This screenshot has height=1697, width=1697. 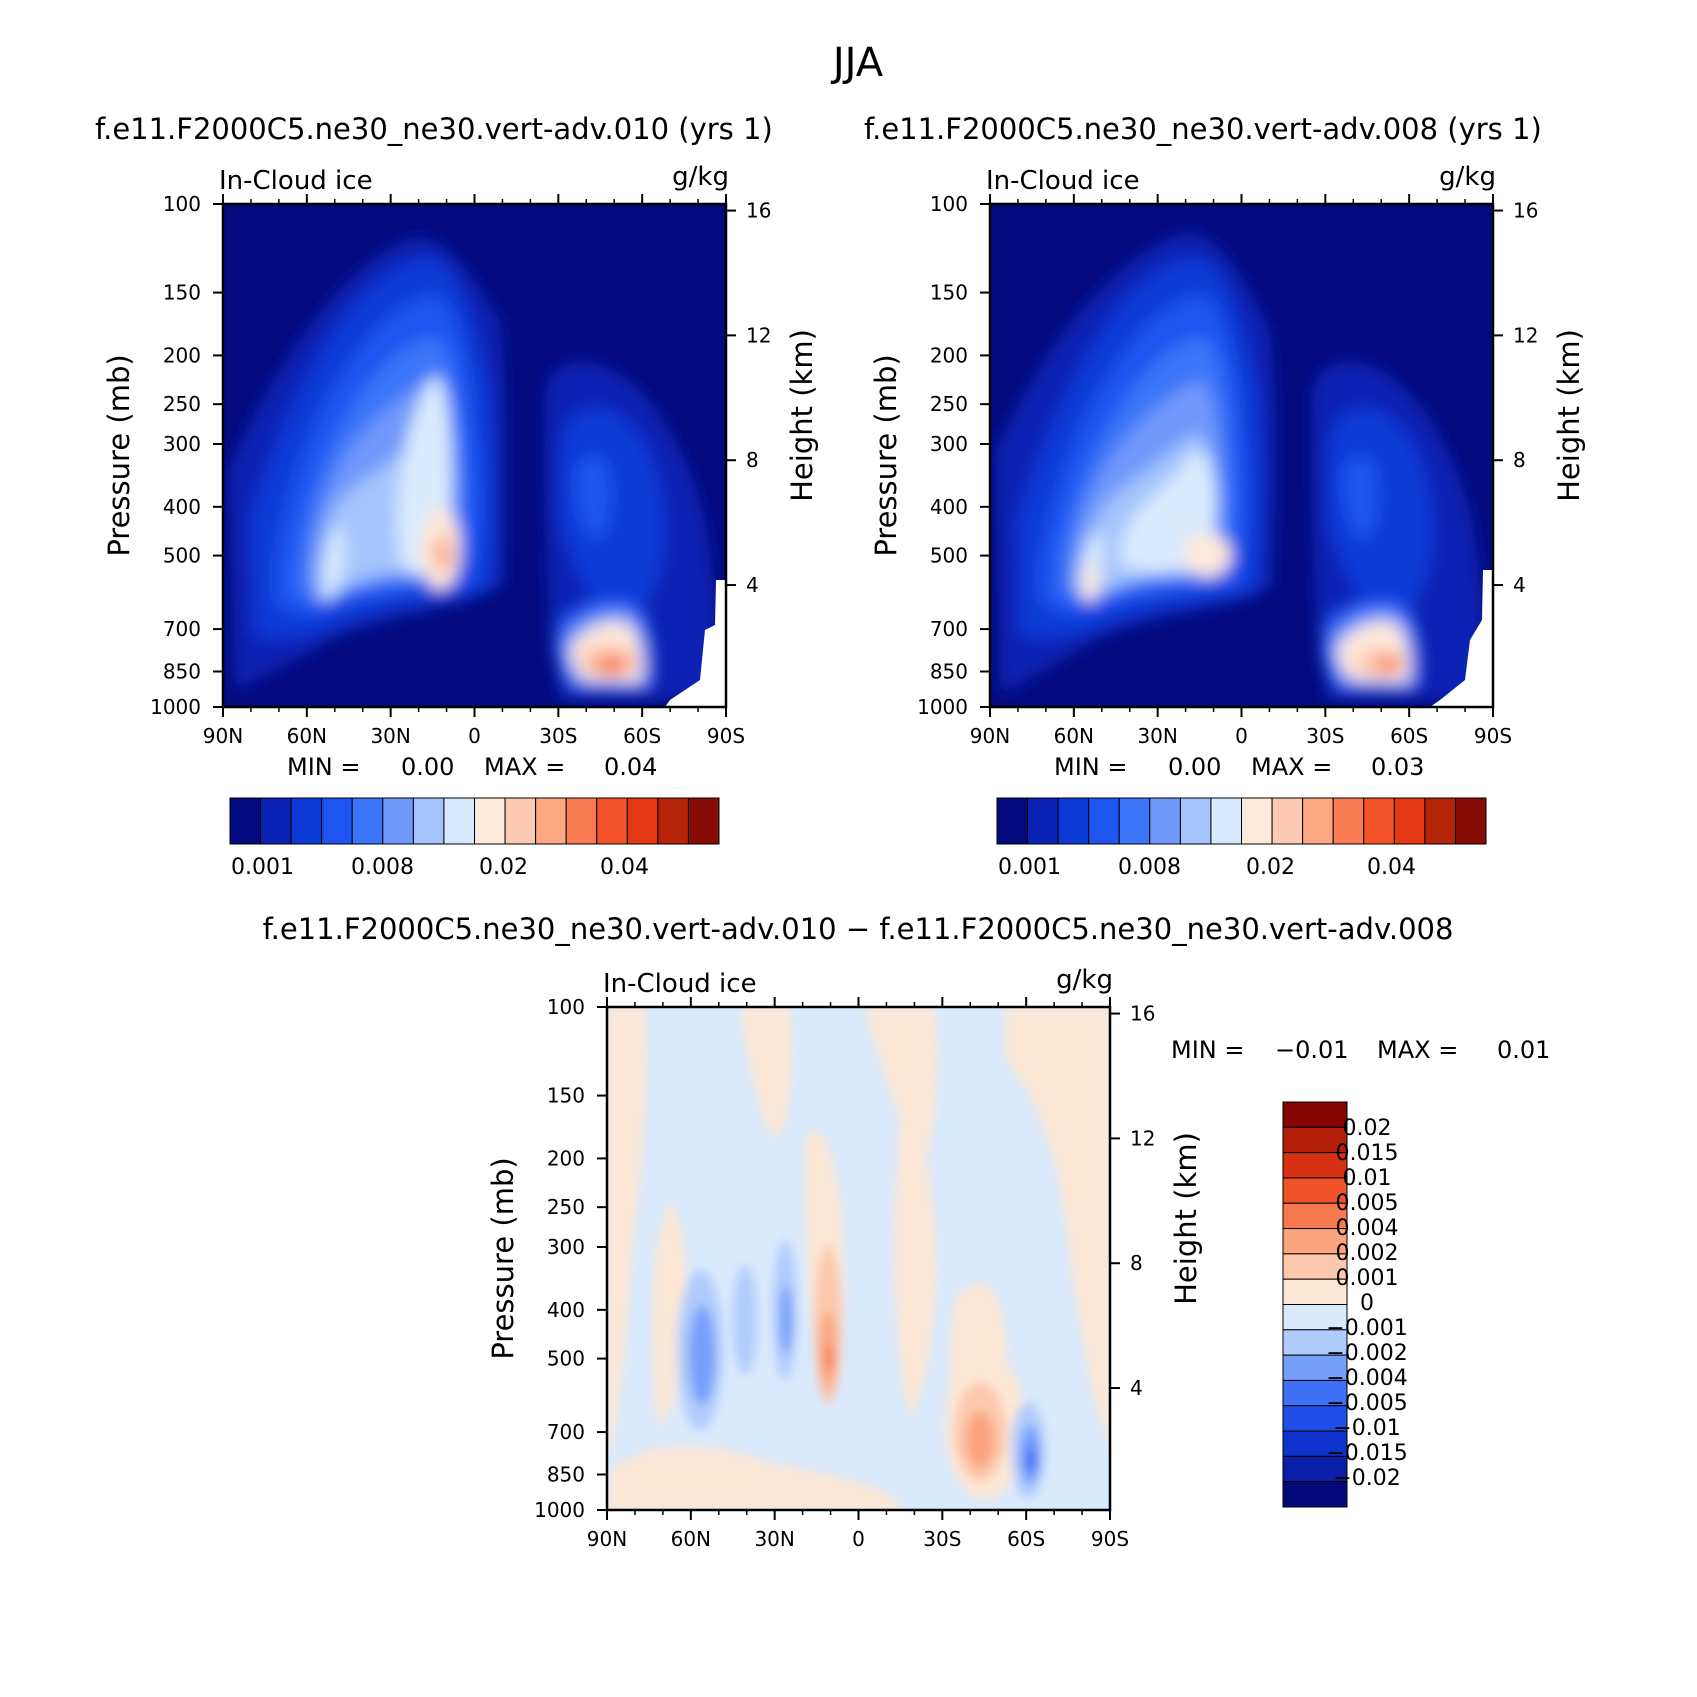 What do you see at coordinates (1207, 1050) in the screenshot?
I see `panel-3-min-label: MIN =` at bounding box center [1207, 1050].